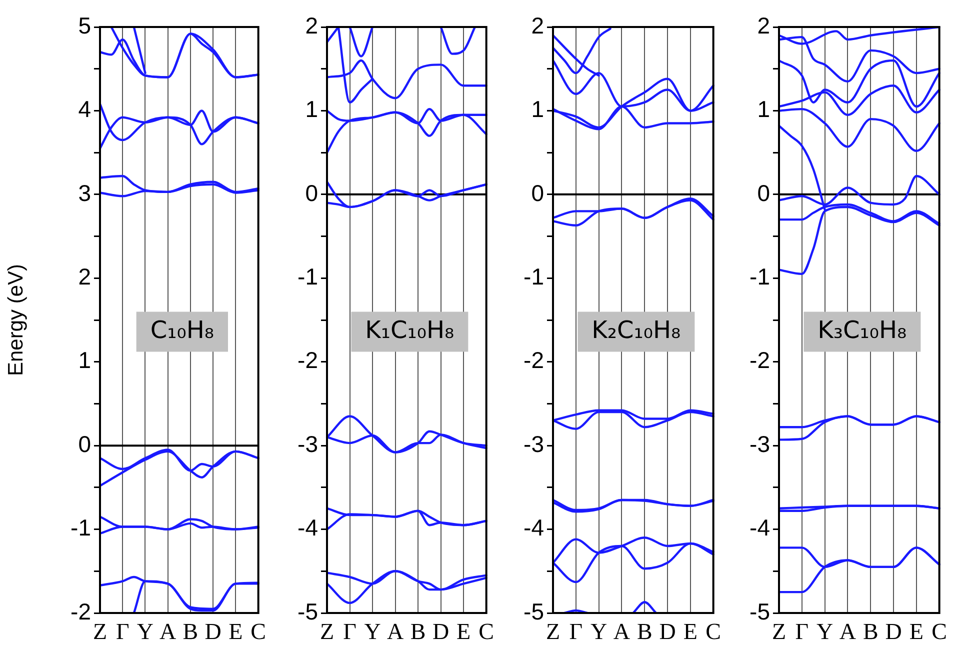  I want to click on annotation: K₂C₁₀H₈, so click(636, 330).